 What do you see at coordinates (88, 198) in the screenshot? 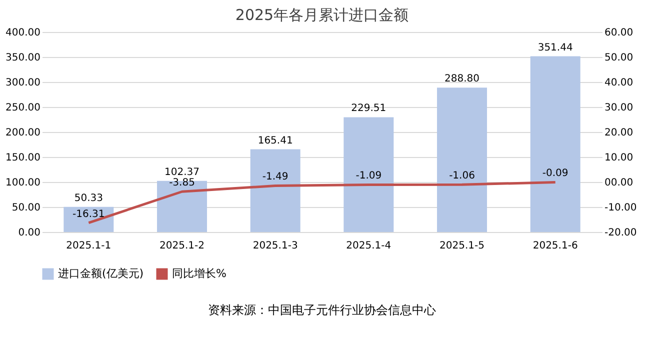
I see `data-label: 50.33` at bounding box center [88, 198].